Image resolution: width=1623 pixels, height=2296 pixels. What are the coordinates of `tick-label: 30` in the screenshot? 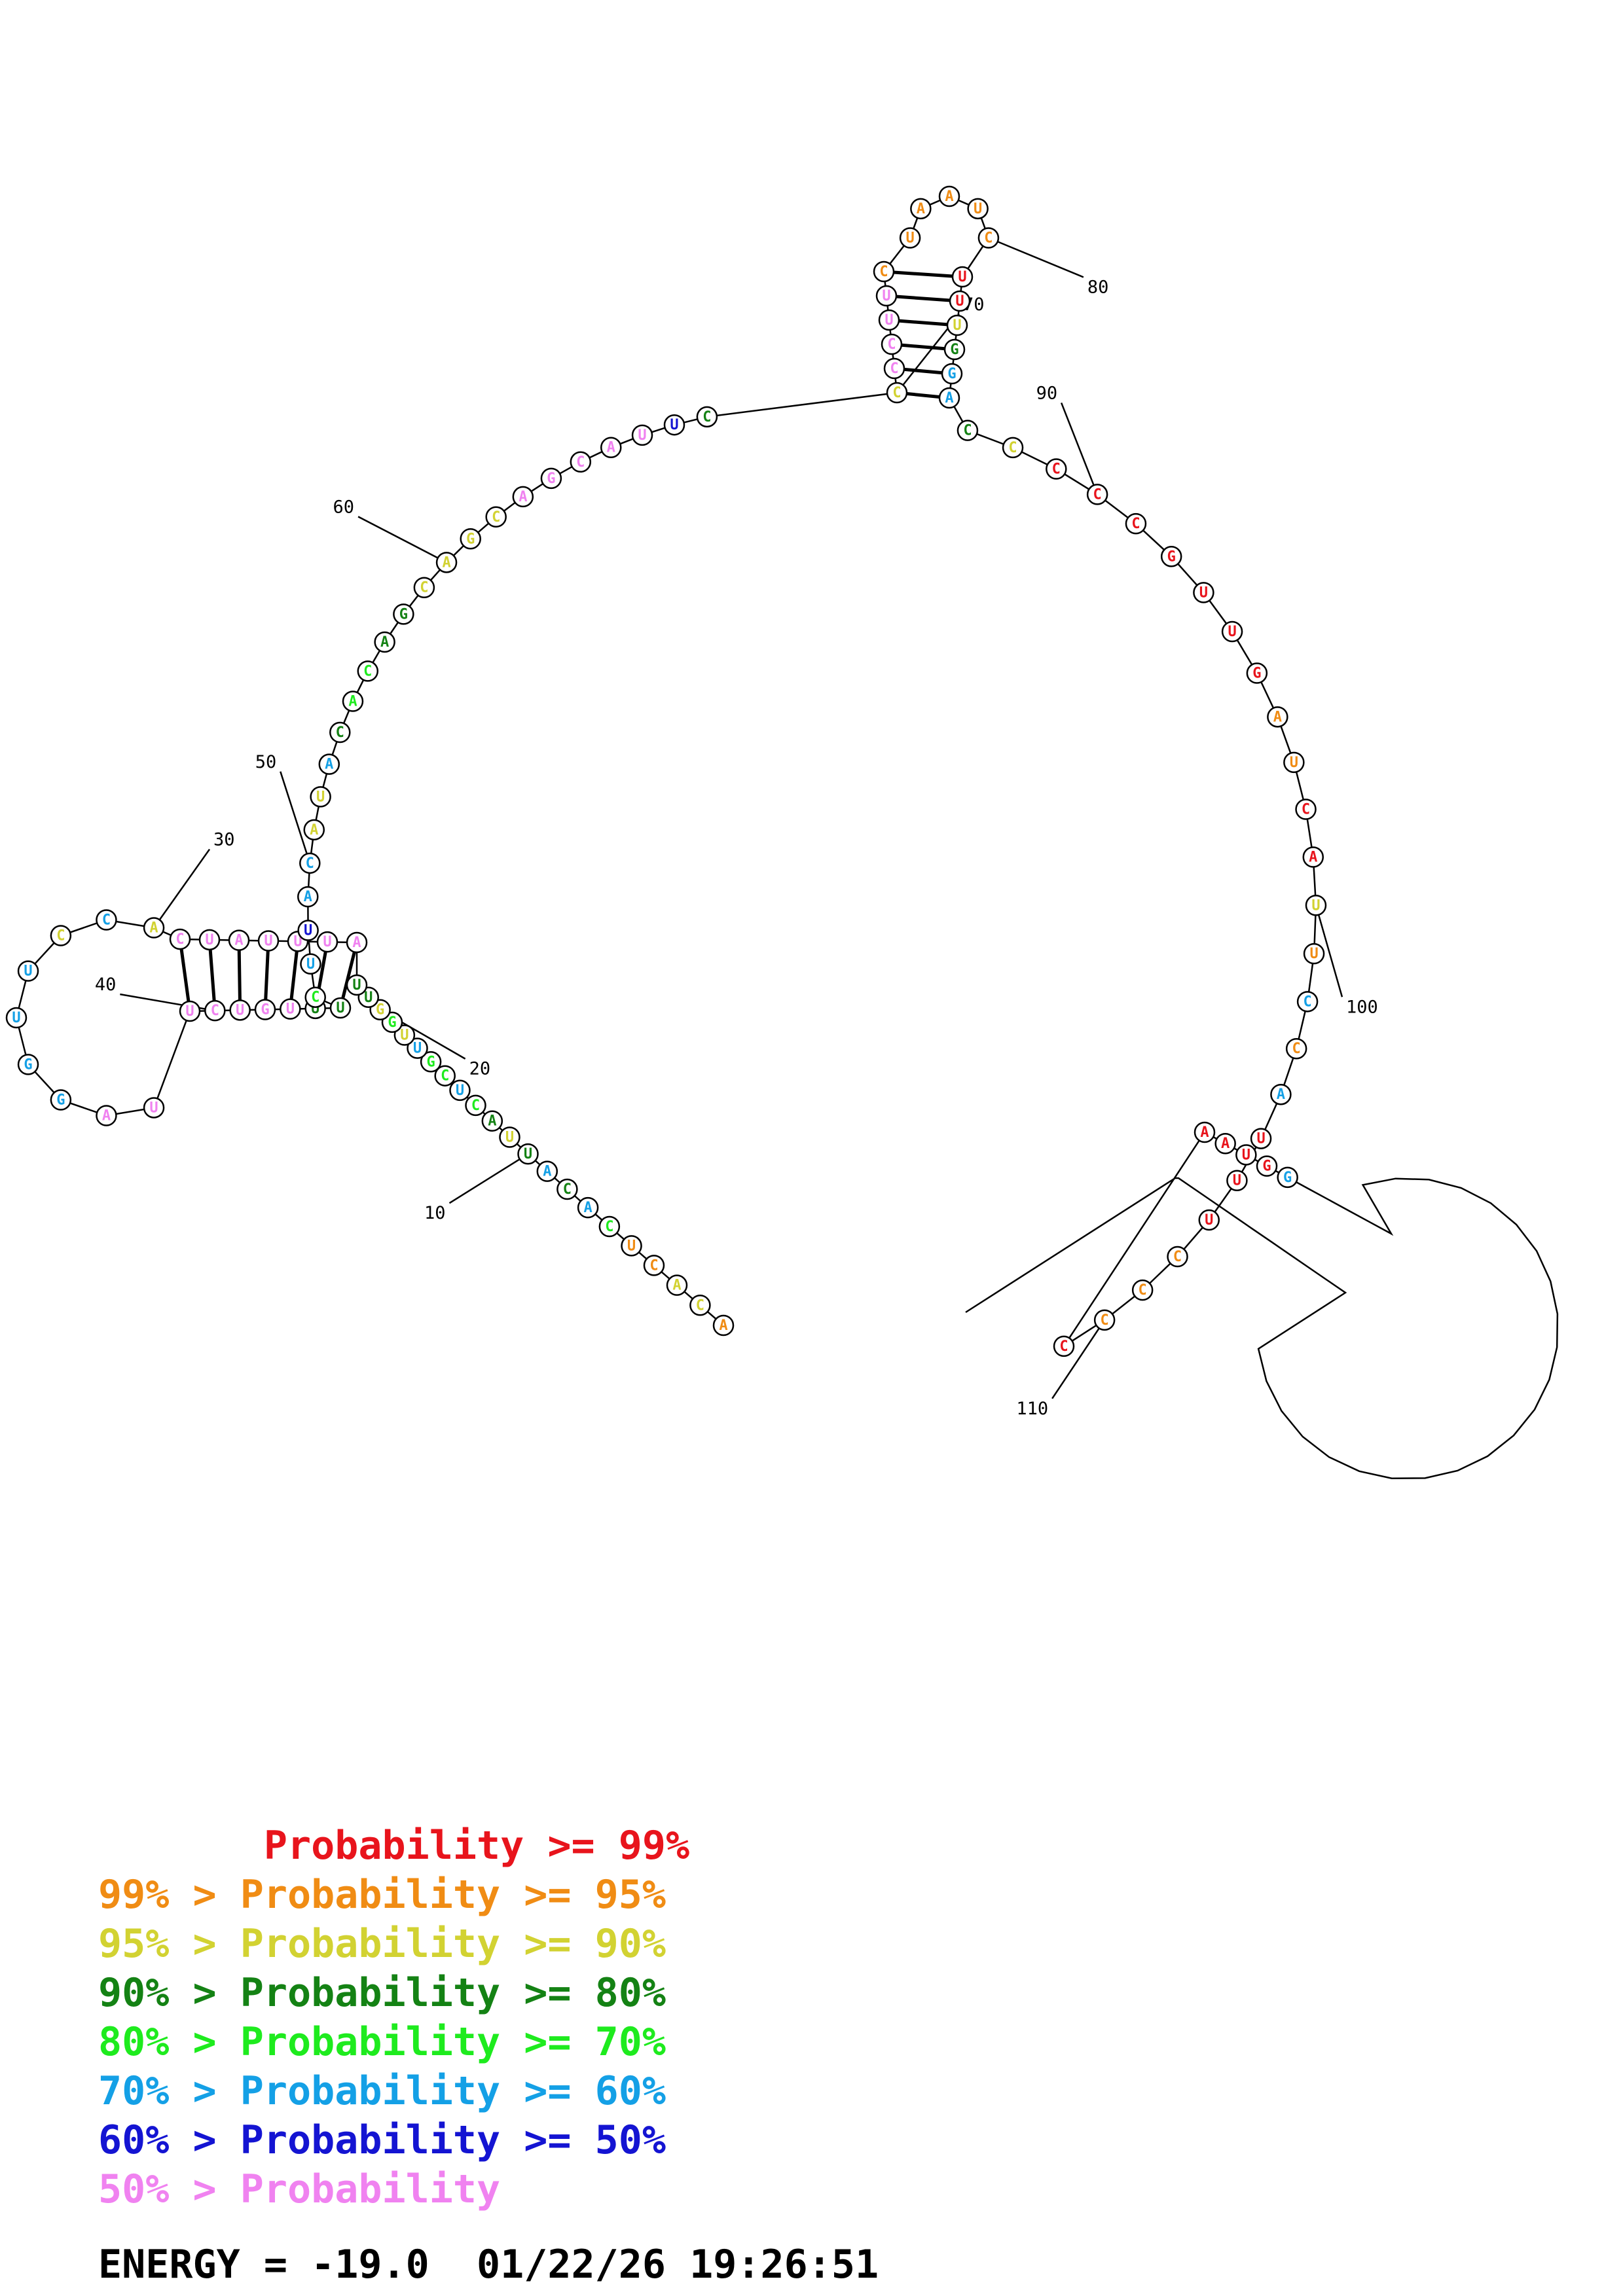 It's located at (224, 840).